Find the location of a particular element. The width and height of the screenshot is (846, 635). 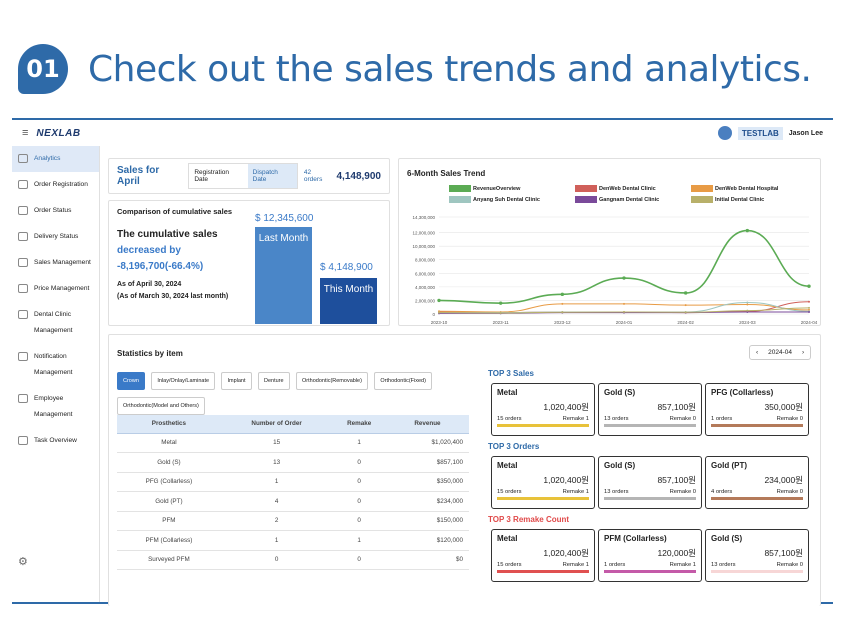

chevron-right-icon: › is located at coordinates (803, 352).